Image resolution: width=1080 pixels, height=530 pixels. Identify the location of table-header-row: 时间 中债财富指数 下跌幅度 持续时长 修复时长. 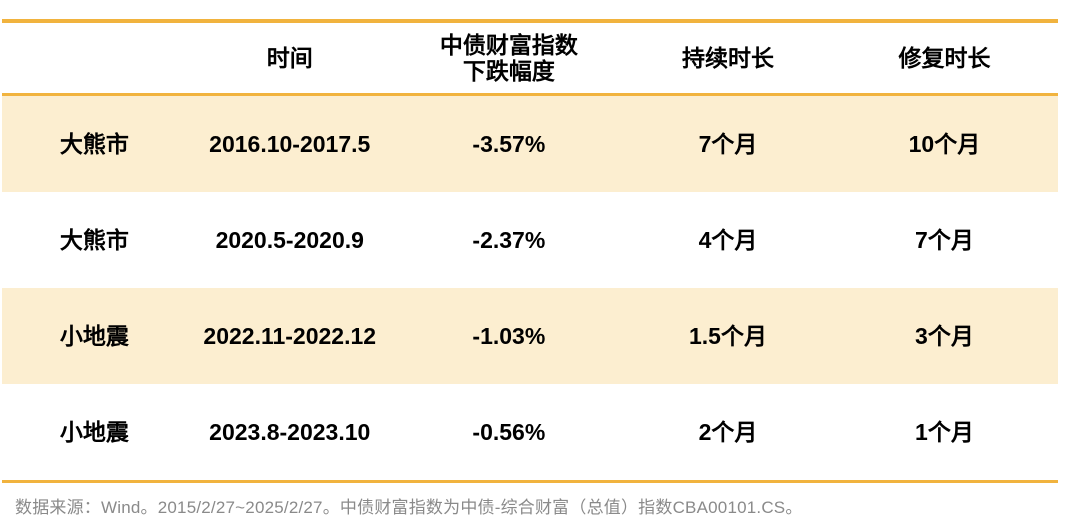
(530, 59).